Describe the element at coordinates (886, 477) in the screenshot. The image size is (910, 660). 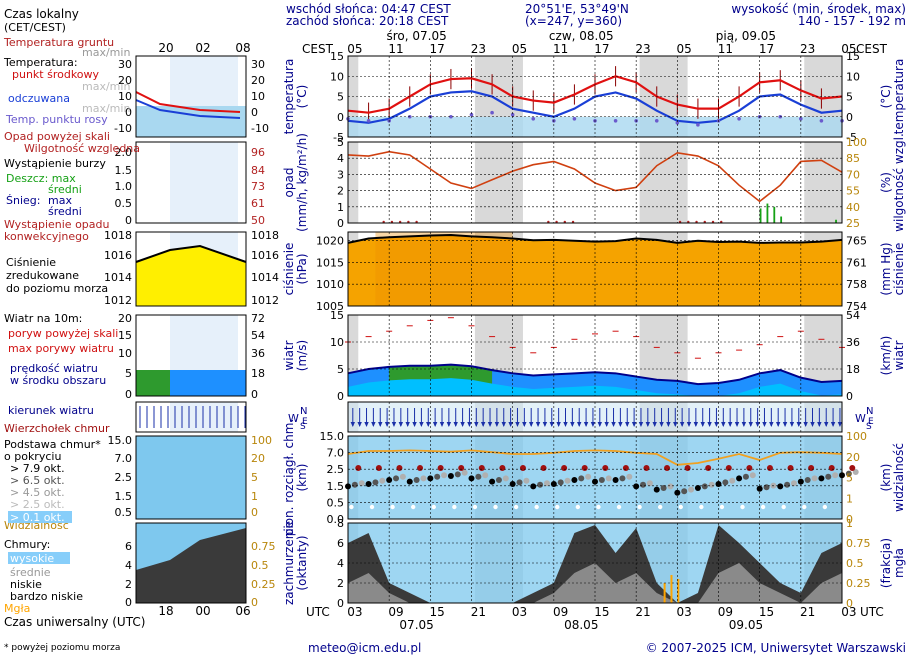
I see `axis-unit-right: (km)` at that location.